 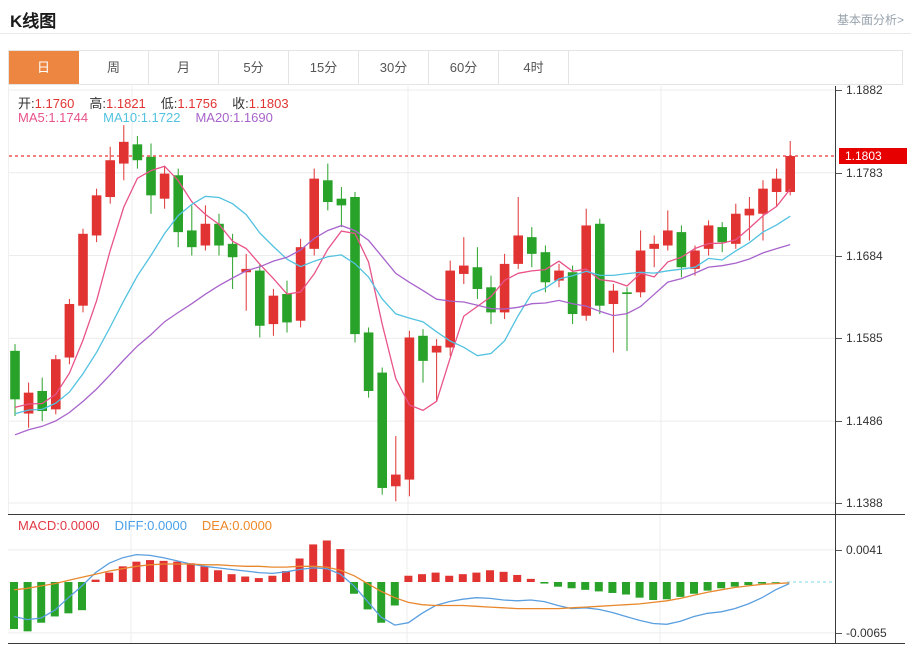 I want to click on price-tick-4: 1.1486, so click(x=864, y=421).